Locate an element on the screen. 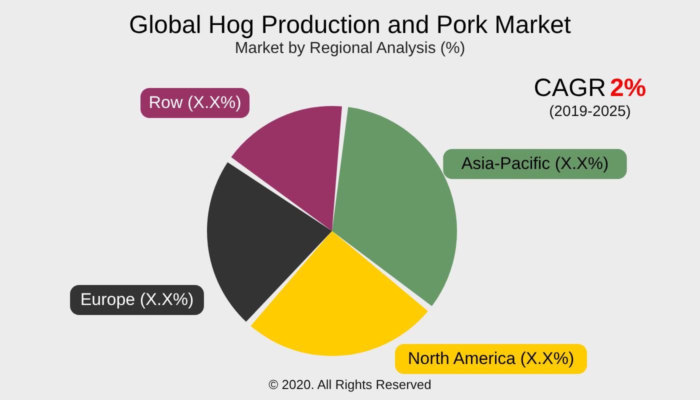 This screenshot has height=400, width=700. text: 2% is located at coordinates (628, 88).